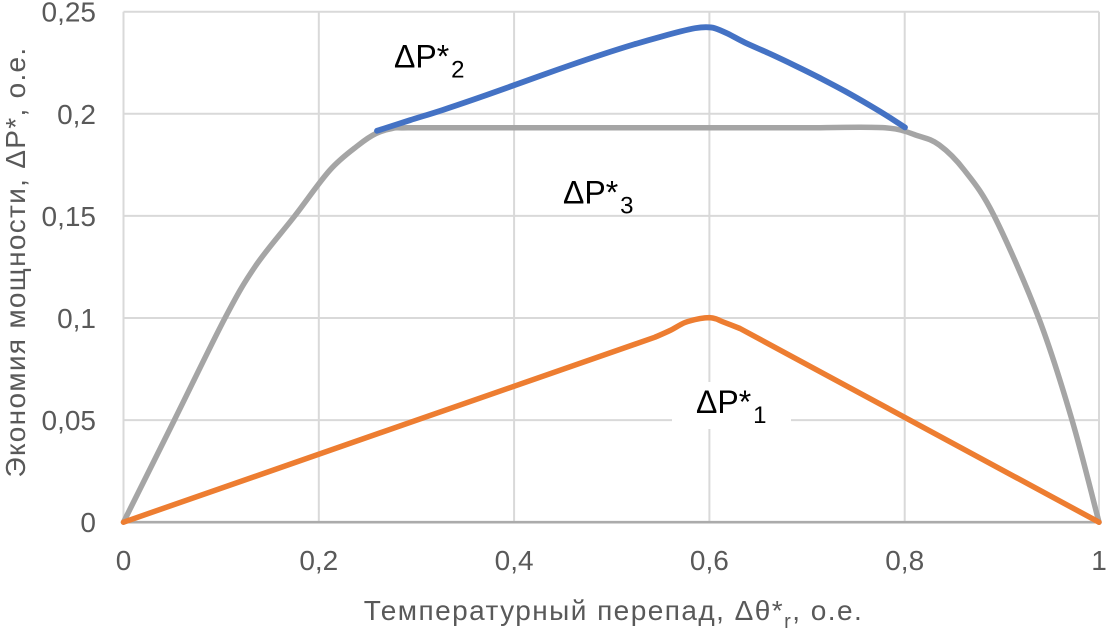  What do you see at coordinates (1099, 560) in the screenshot?
I see `svg-text: 1` at bounding box center [1099, 560].